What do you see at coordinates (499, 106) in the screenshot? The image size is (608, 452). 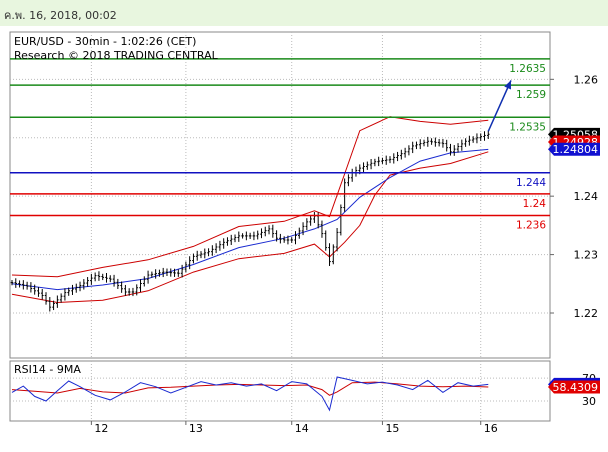 I see `forecast-arrow-shaft` at bounding box center [499, 106].